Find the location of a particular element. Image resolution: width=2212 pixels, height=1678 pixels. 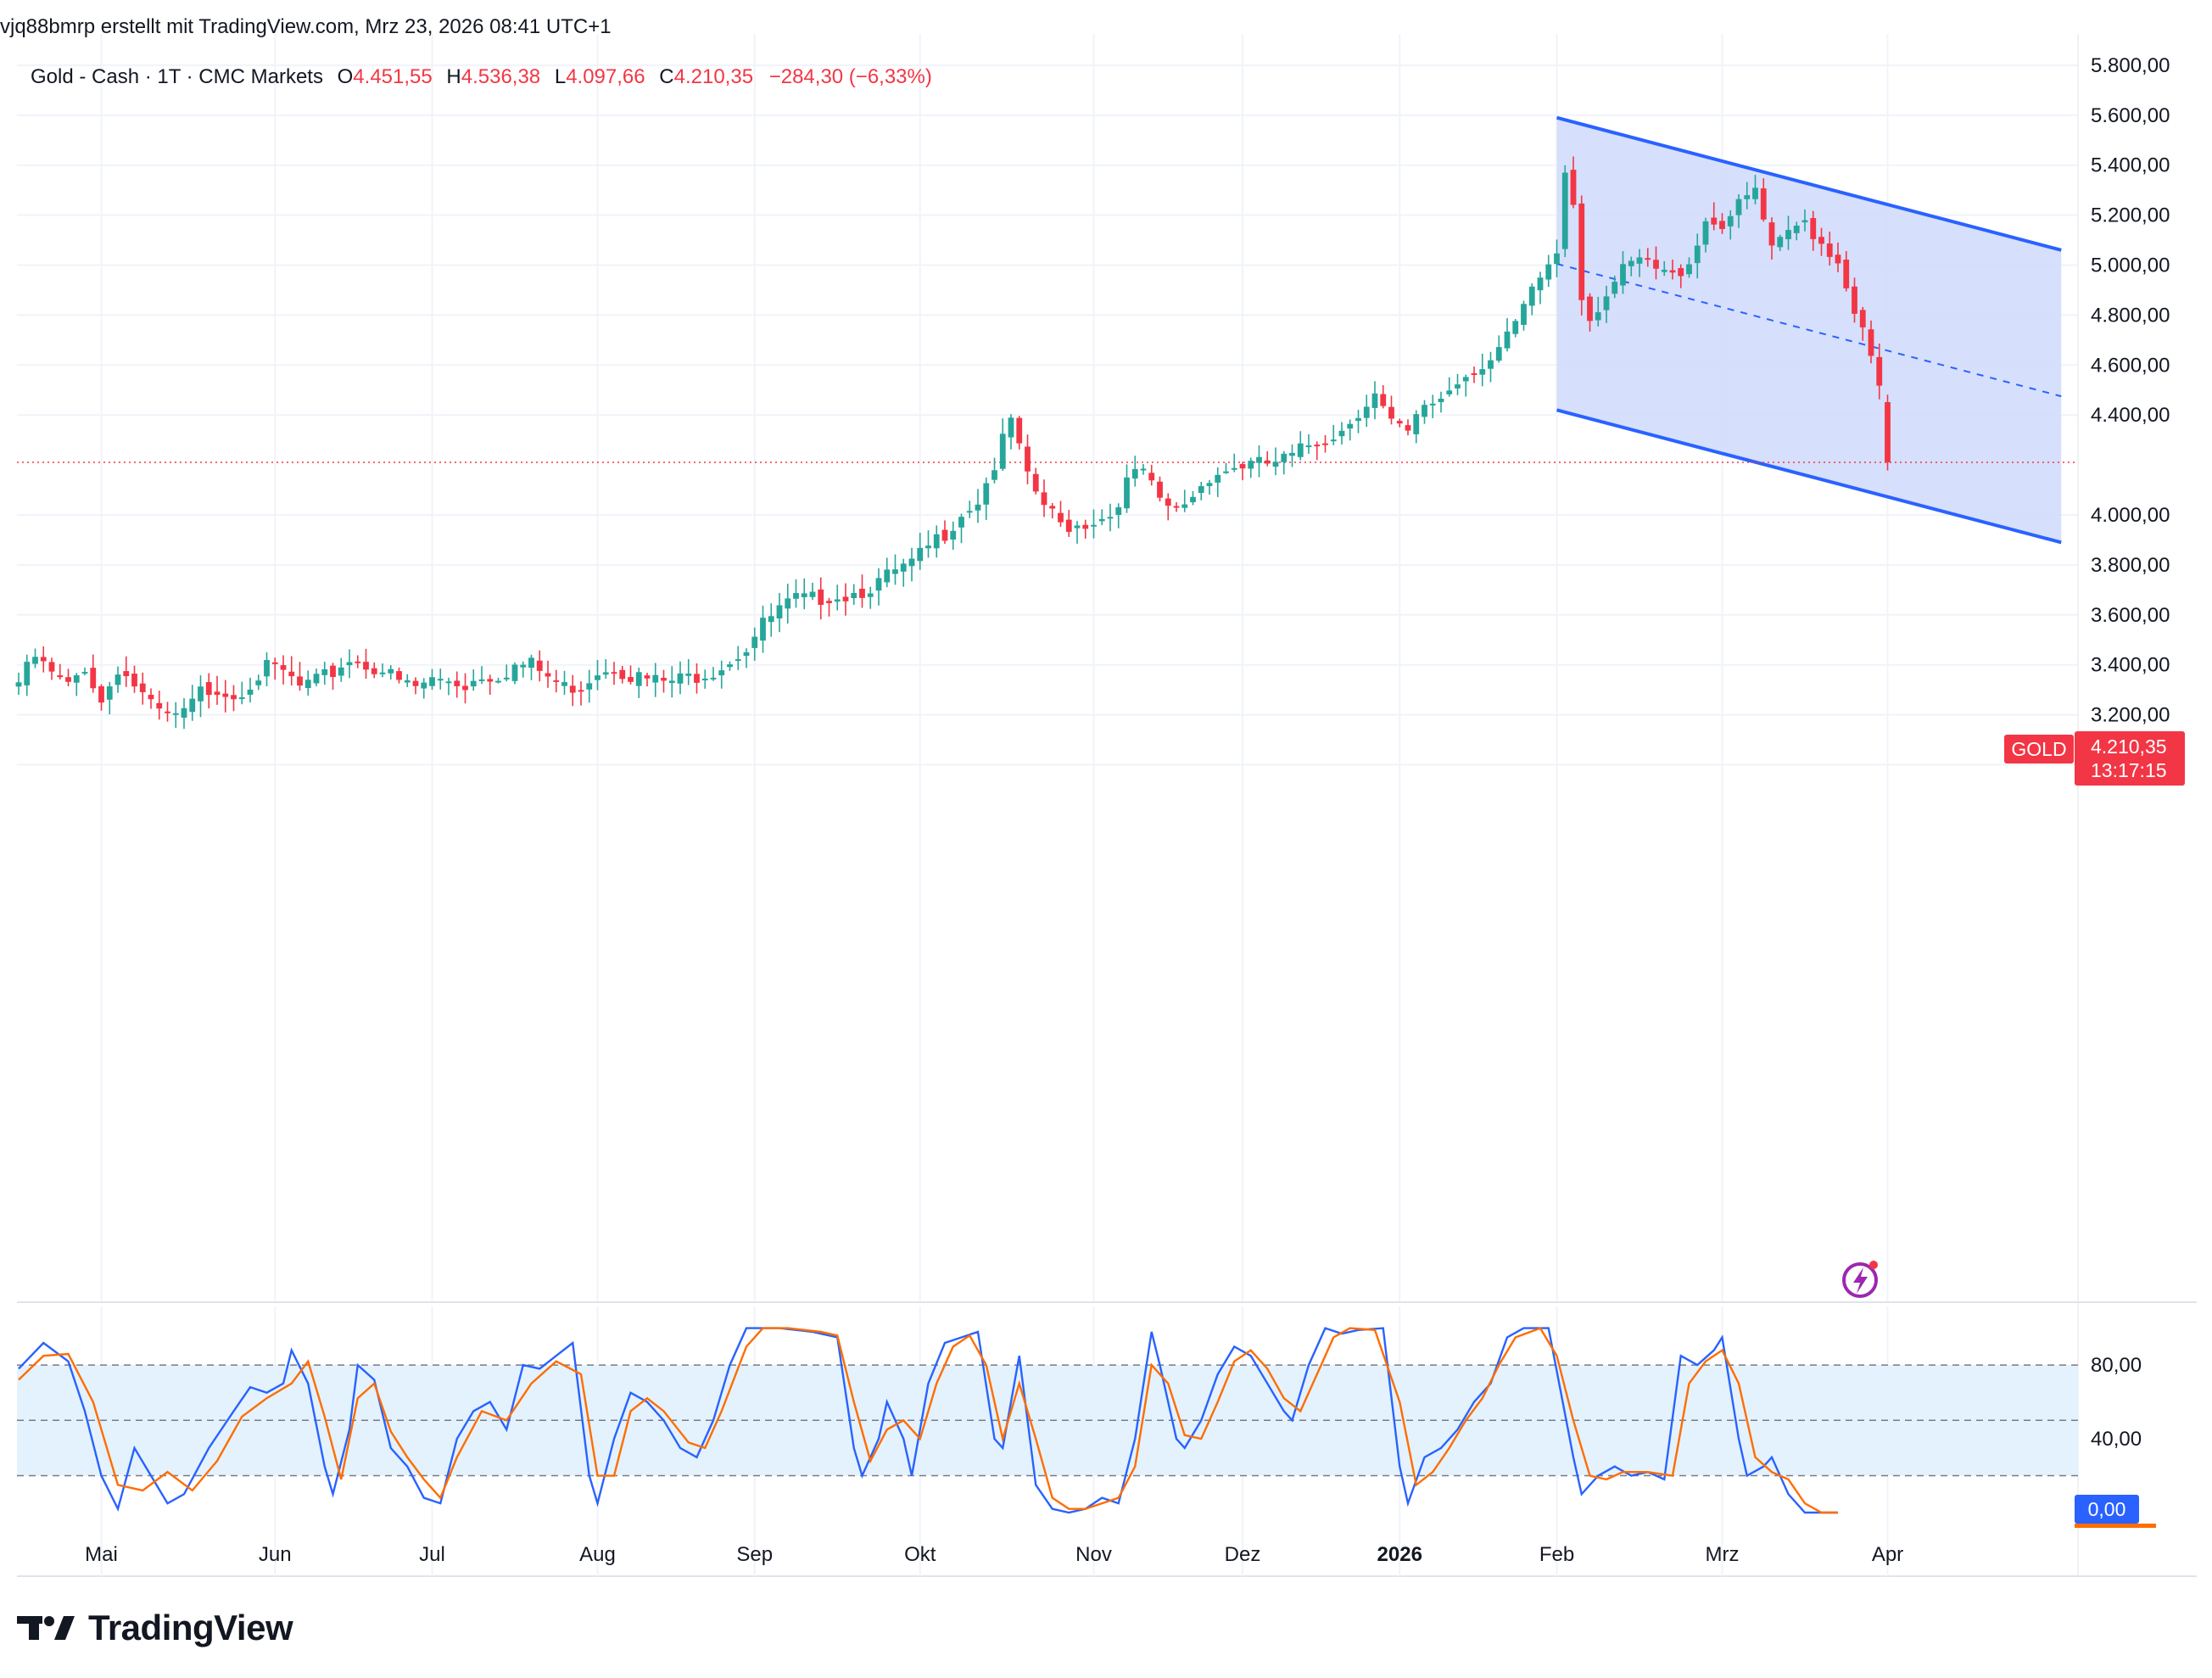

last-price-value: 4.210,35 is located at coordinates (2129, 747).